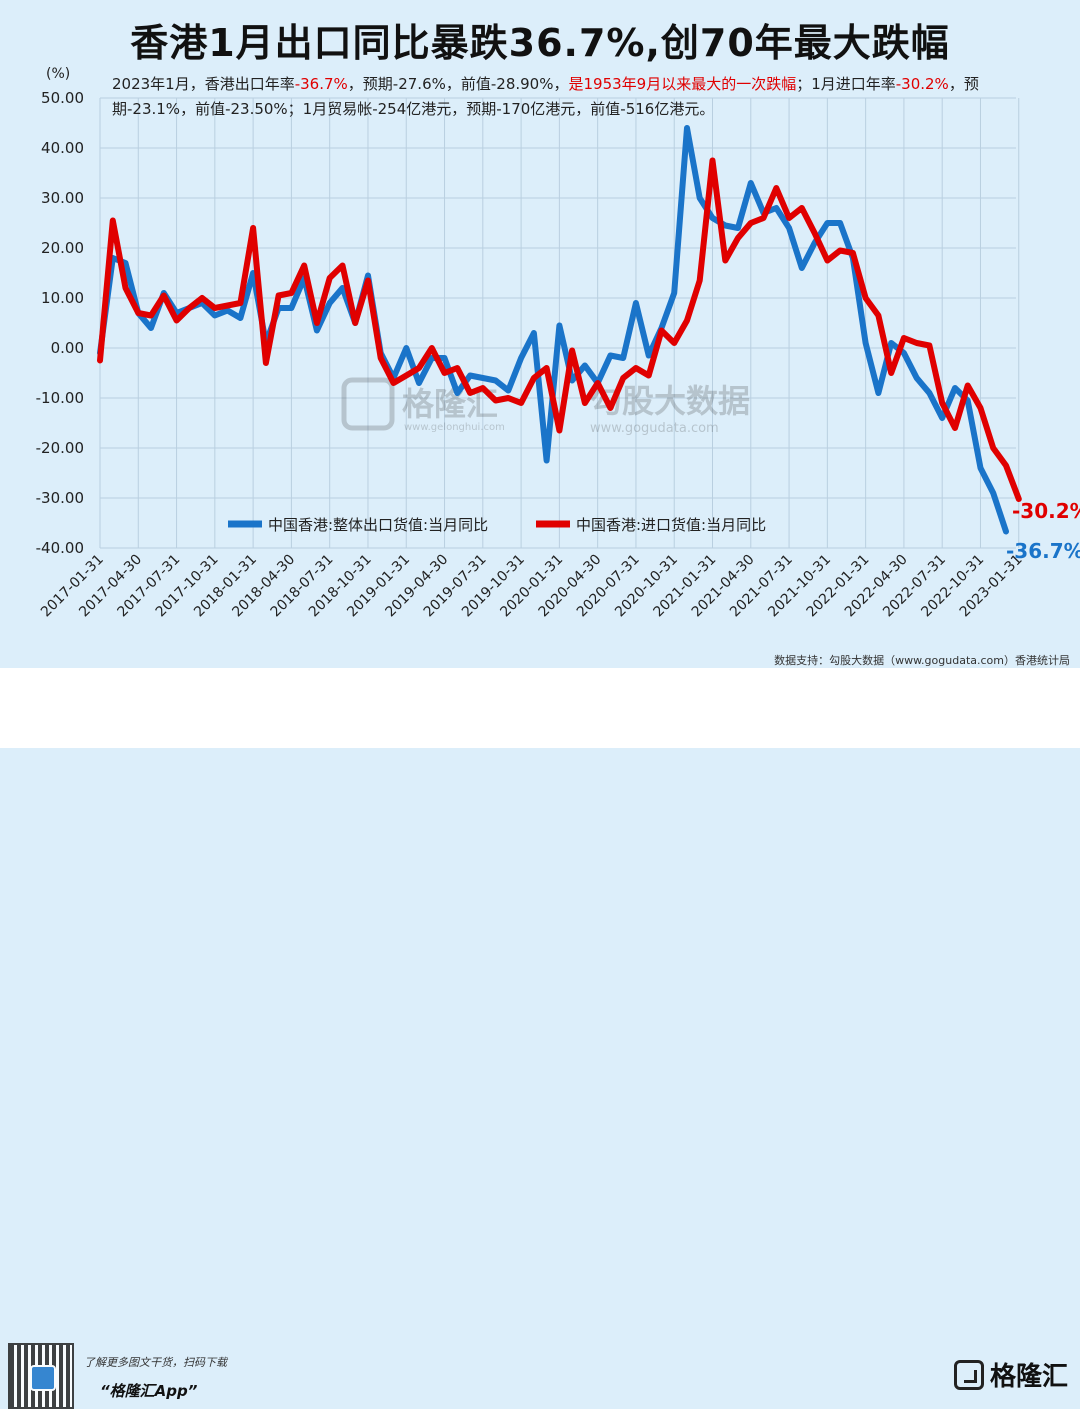  What do you see at coordinates (1028, 1377) in the screenshot?
I see `brand-name: 格隆汇` at bounding box center [1028, 1377].